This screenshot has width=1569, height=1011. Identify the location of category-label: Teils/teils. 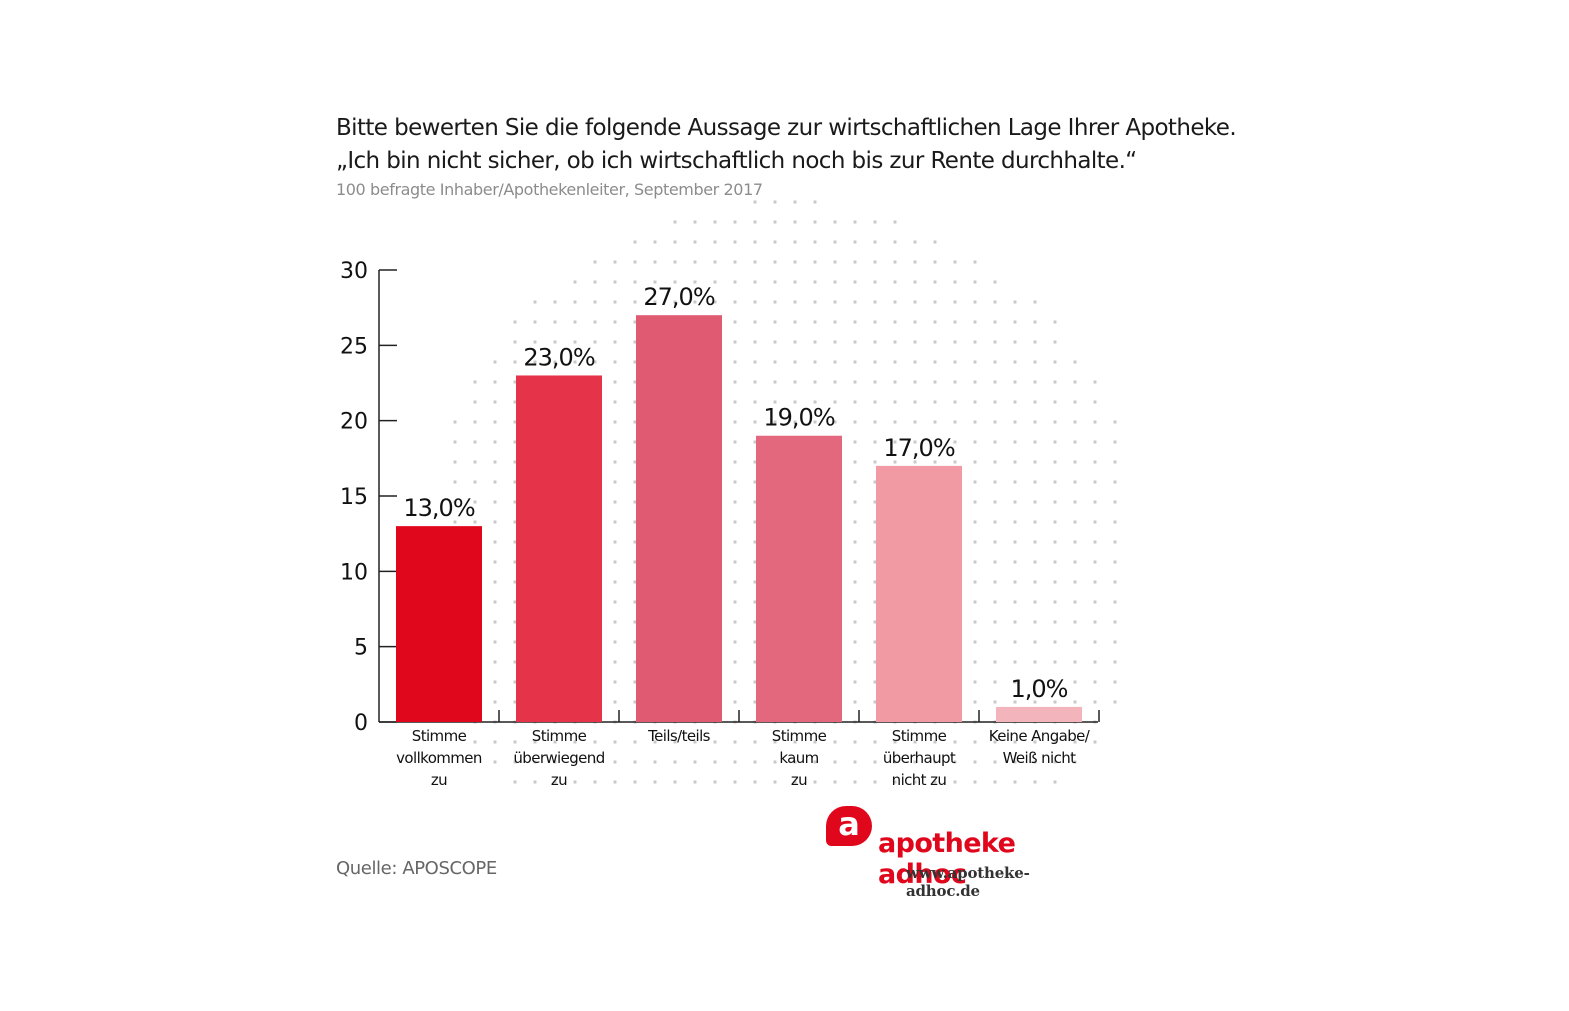
(678, 736).